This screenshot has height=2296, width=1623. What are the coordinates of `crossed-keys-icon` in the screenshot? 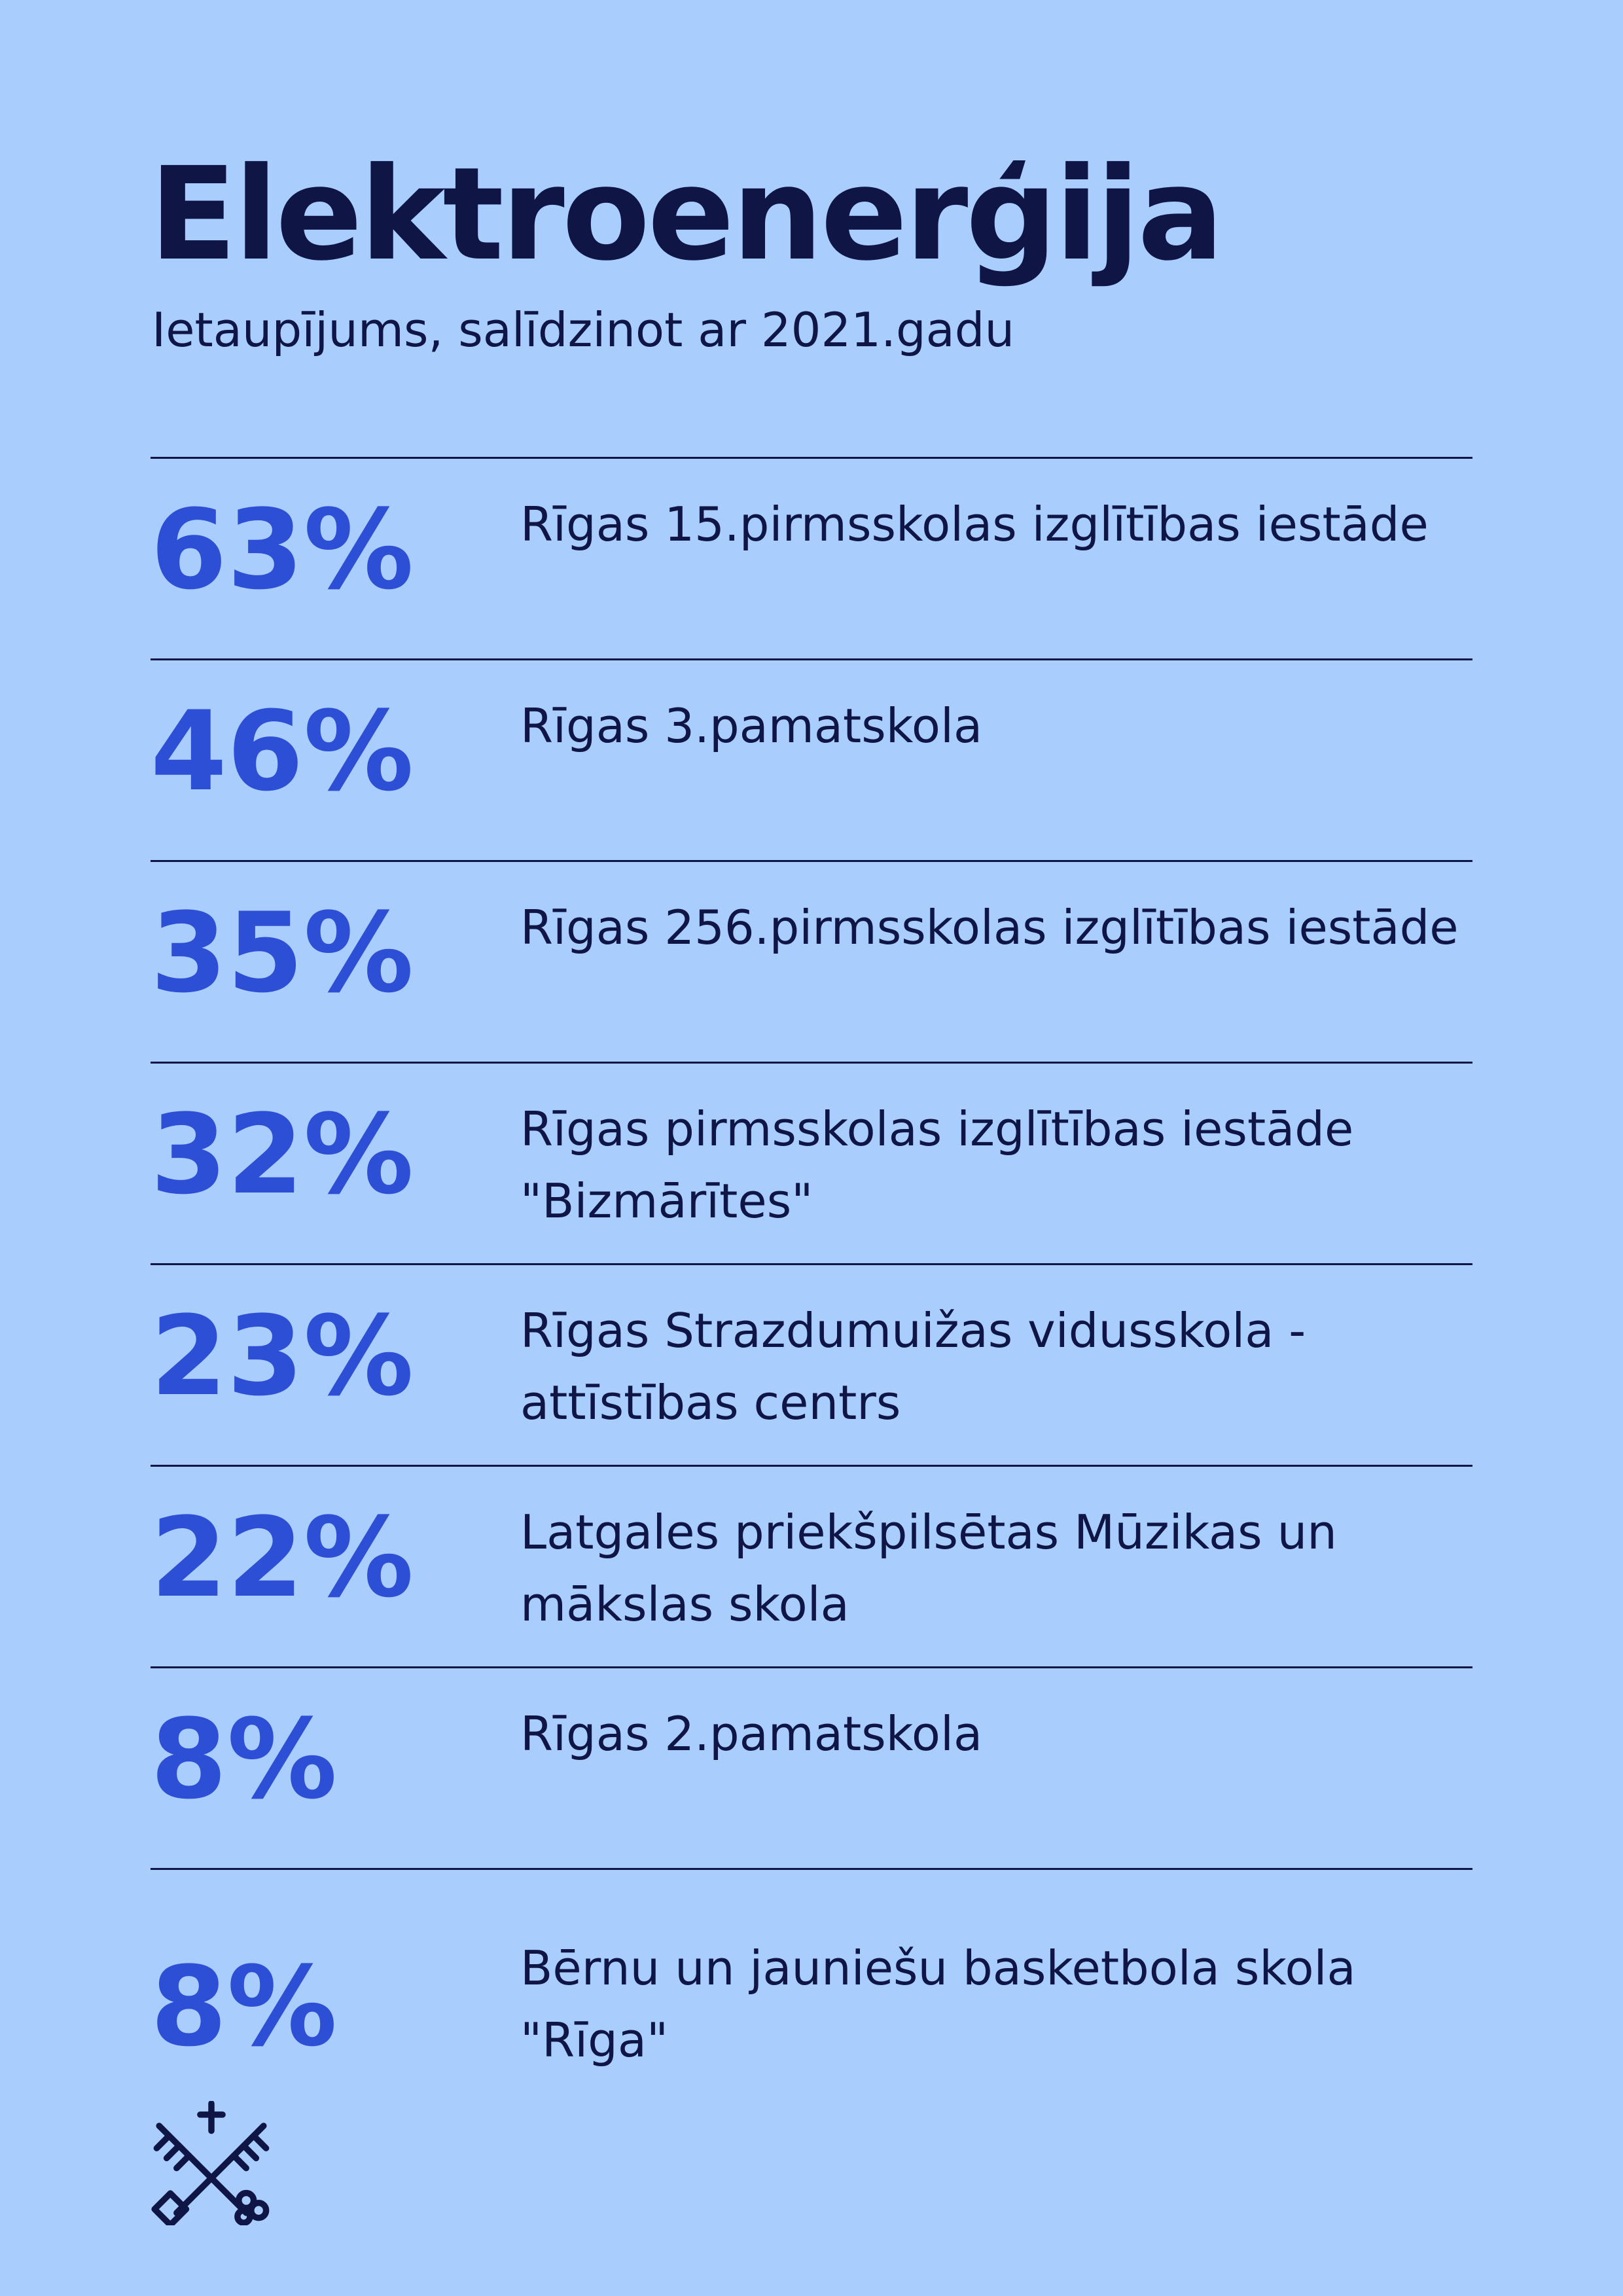 It's located at (210, 2163).